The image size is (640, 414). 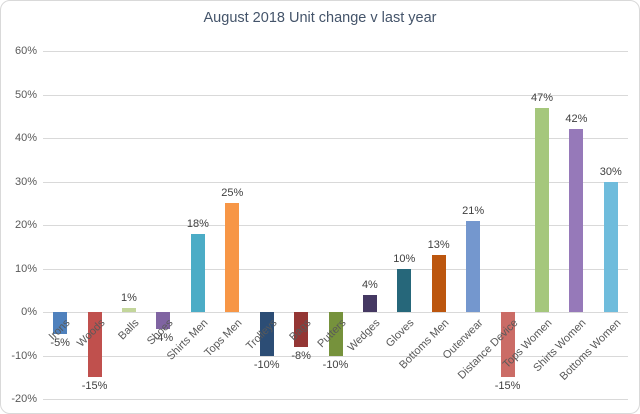 I want to click on bar-value-label: -5%, so click(x=60, y=342).